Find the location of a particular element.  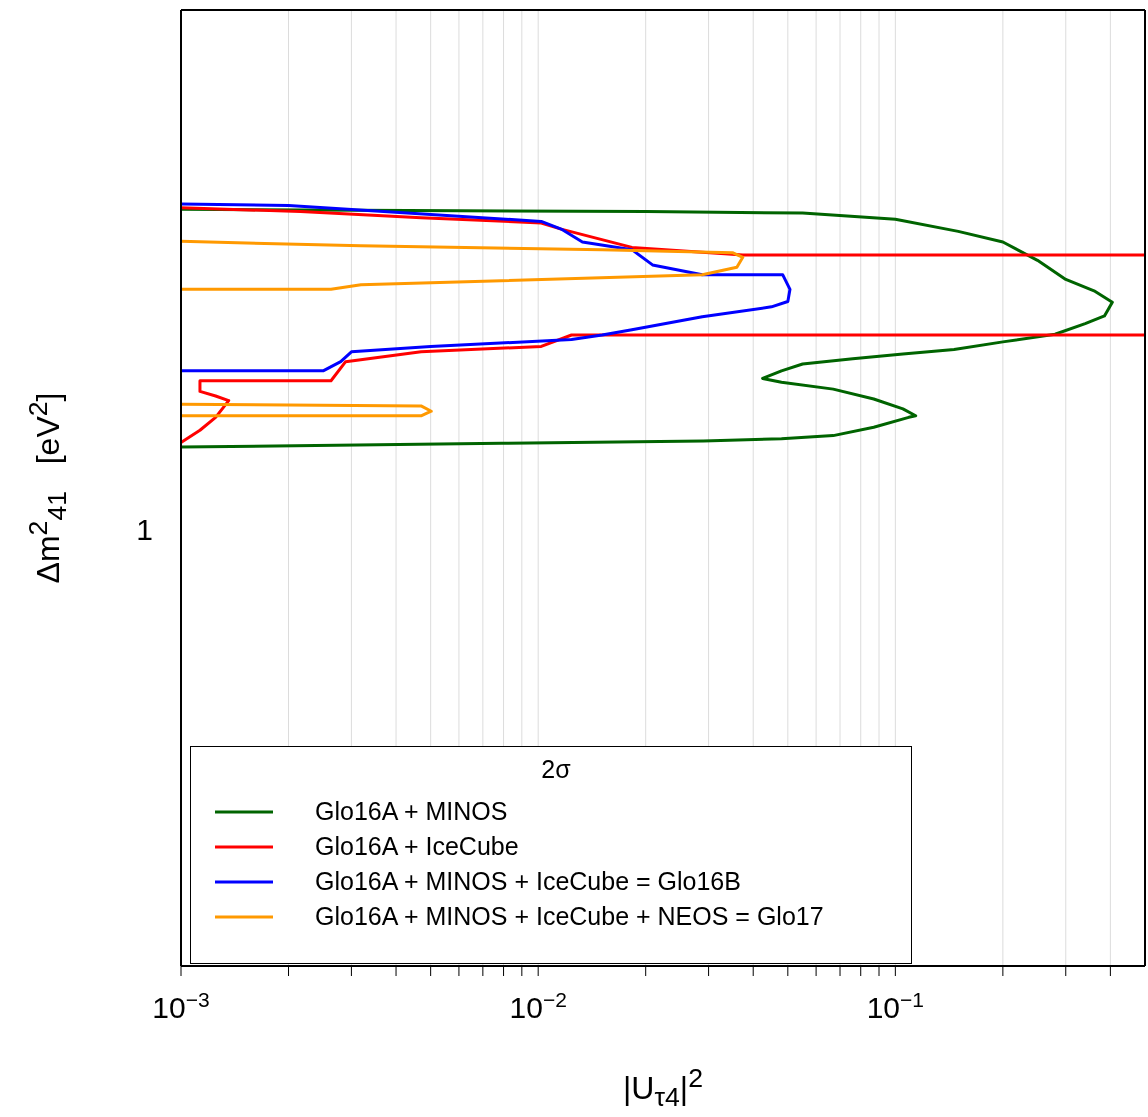

x-tick-label: 10$^{−3}$ is located at coordinates (181, 1005).